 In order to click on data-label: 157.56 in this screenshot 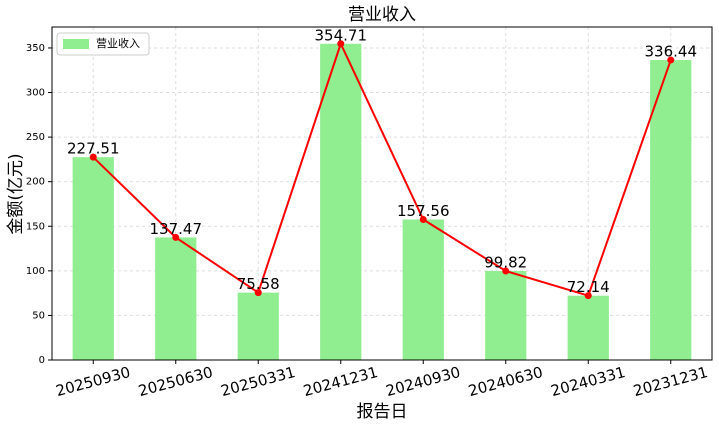, I will do `click(423, 211)`.